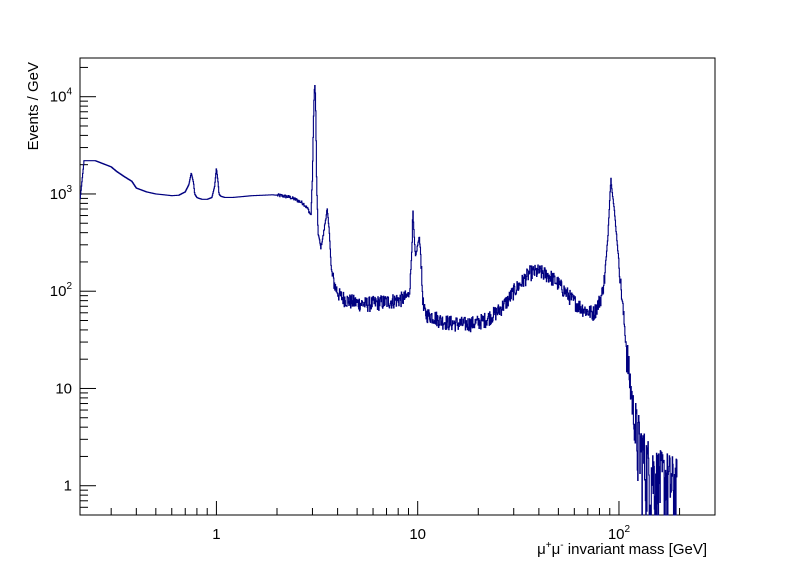 The height and width of the screenshot is (572, 796). I want to click on y-tick-label: 10, so click(63, 388).